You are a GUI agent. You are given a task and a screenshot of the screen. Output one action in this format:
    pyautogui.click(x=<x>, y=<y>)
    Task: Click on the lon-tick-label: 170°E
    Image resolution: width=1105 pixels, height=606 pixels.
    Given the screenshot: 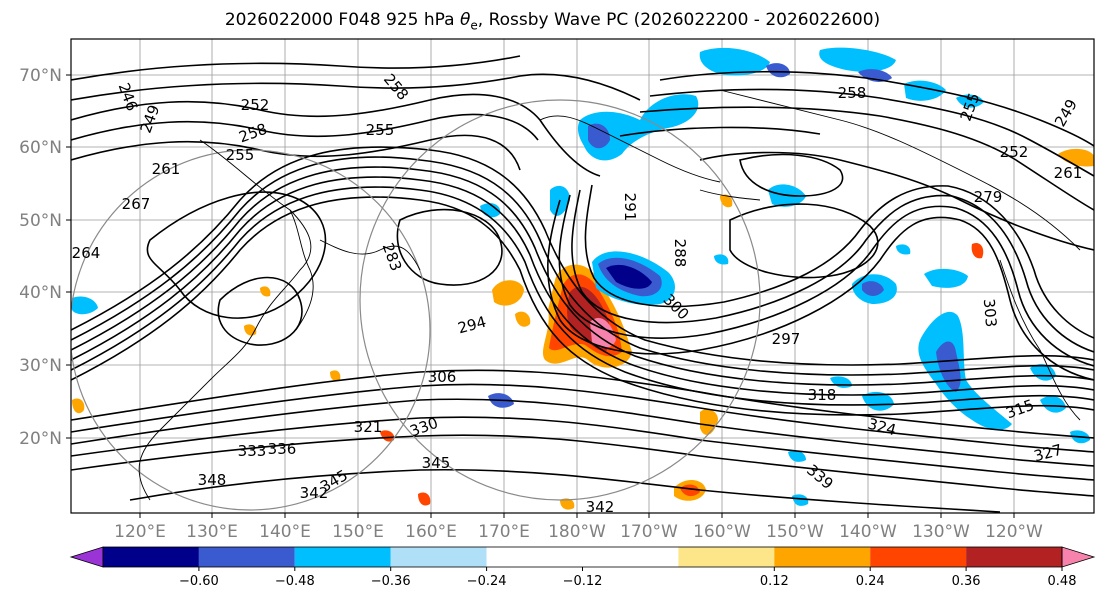 What is the action you would take?
    pyautogui.click(x=504, y=532)
    